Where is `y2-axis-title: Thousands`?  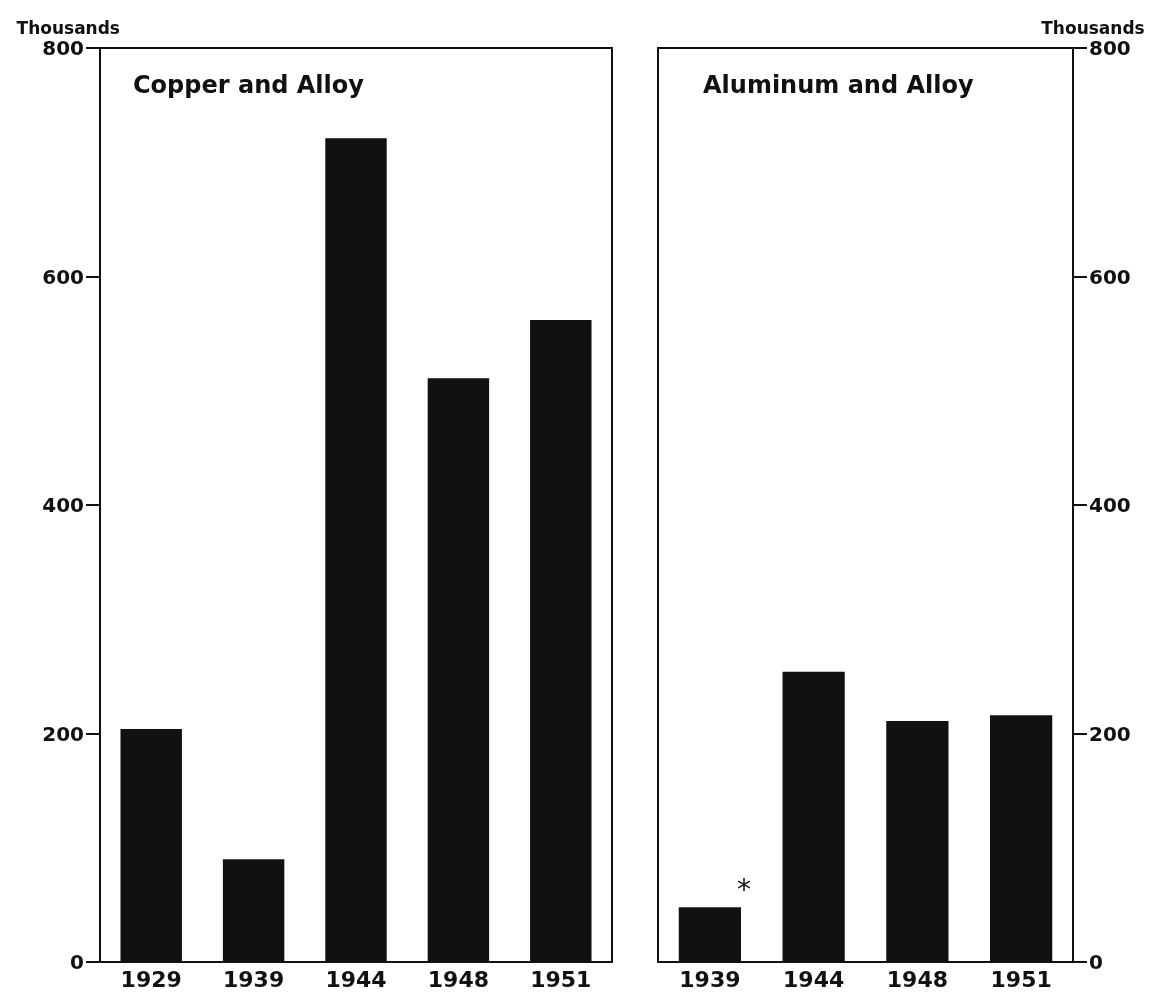
y2-axis-title: Thousands is located at coordinates (1093, 27).